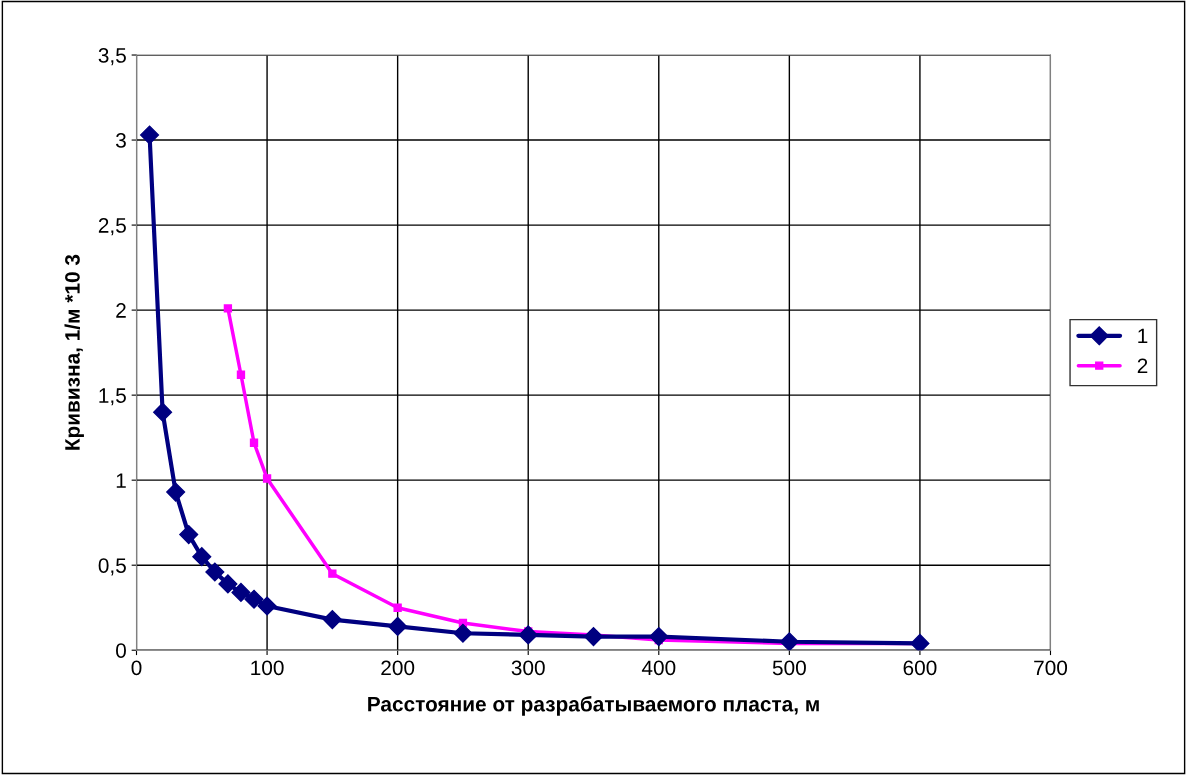 This screenshot has width=1187, height=775. What do you see at coordinates (121, 480) in the screenshot?
I see `y-tick-label: 1` at bounding box center [121, 480].